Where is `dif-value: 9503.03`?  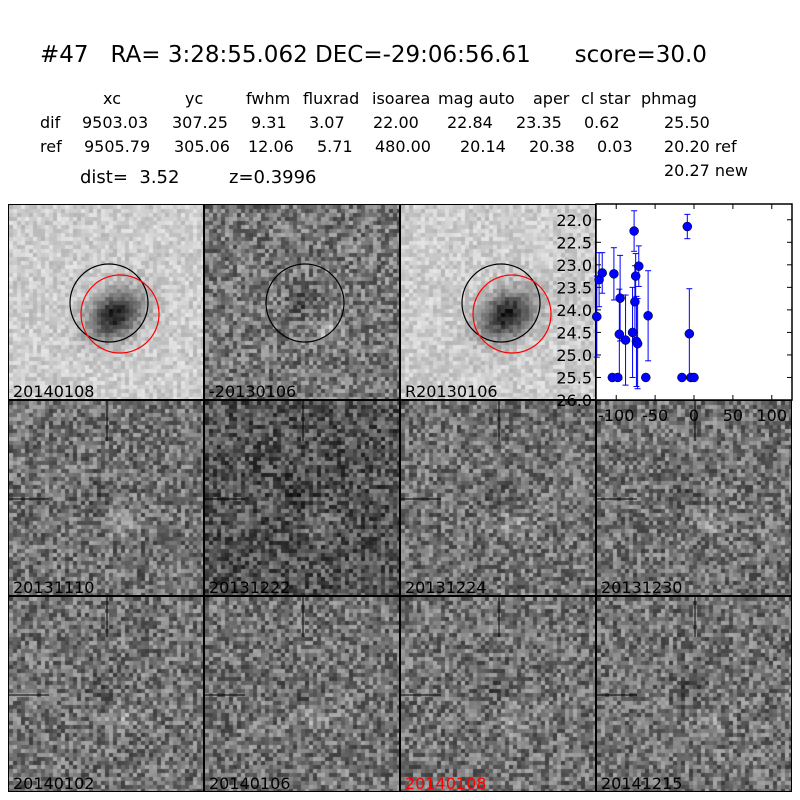 dif-value: 9503.03 is located at coordinates (115, 122).